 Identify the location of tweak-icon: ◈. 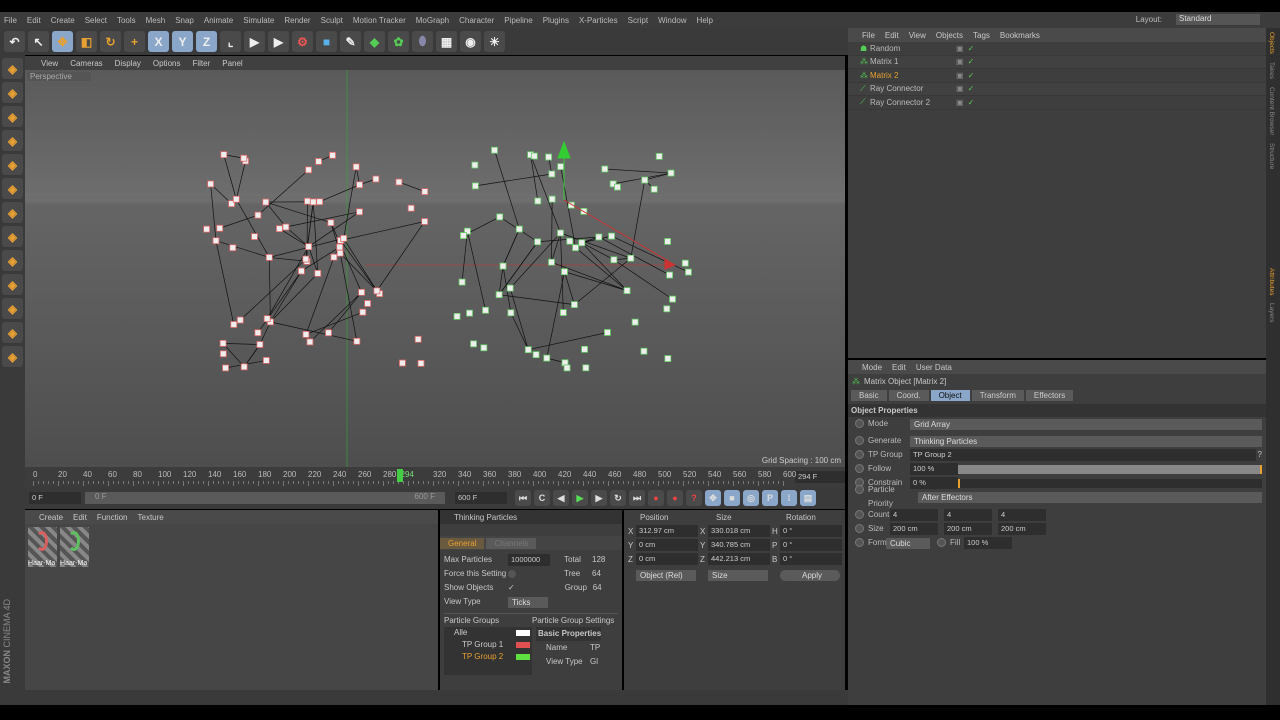
(12, 260).